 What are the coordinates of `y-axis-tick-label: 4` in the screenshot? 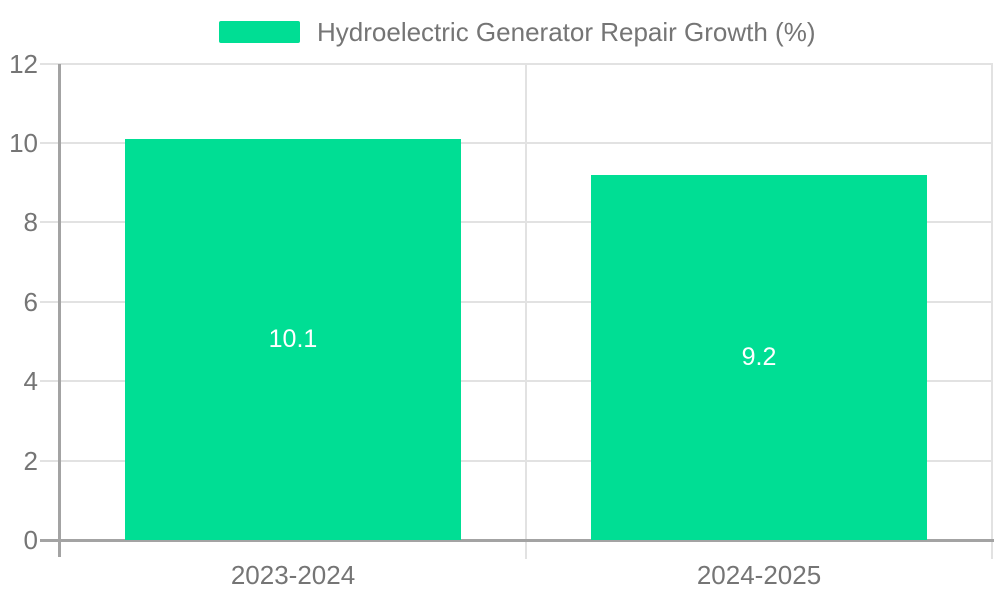 It's located at (30, 381).